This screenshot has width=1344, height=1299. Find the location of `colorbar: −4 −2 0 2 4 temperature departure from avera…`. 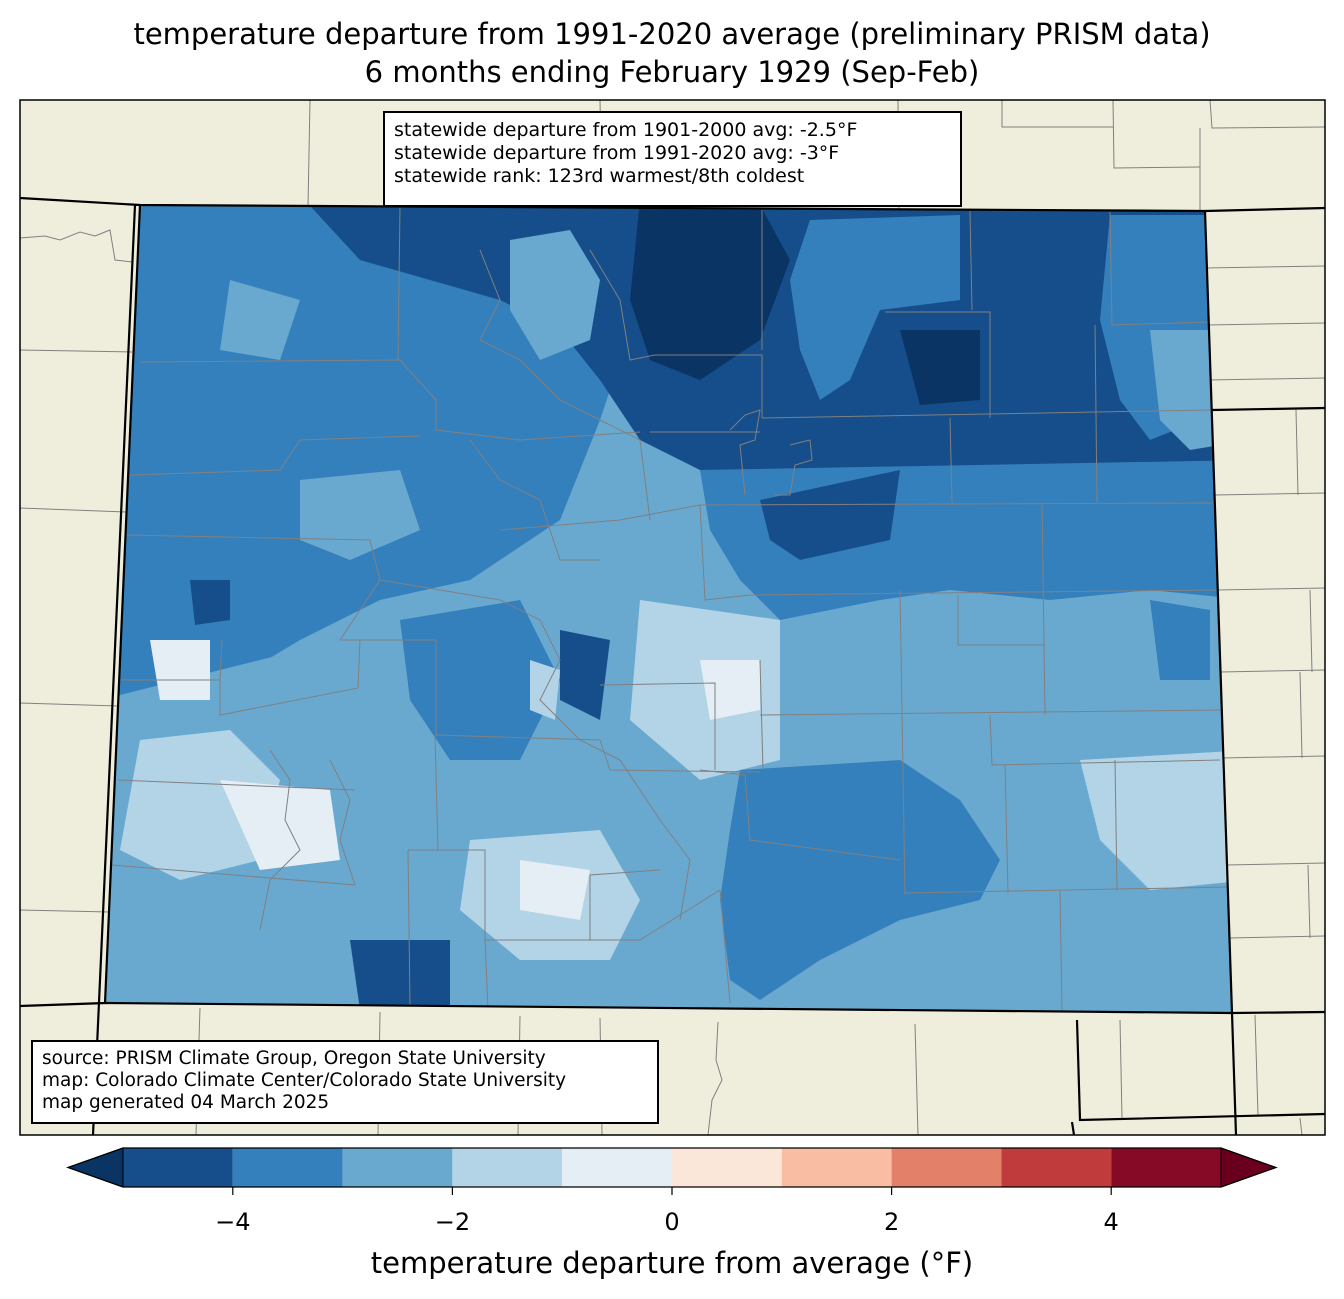

colorbar: −4 −2 0 2 4 temperature departure from avera… is located at coordinates (672, 1213).